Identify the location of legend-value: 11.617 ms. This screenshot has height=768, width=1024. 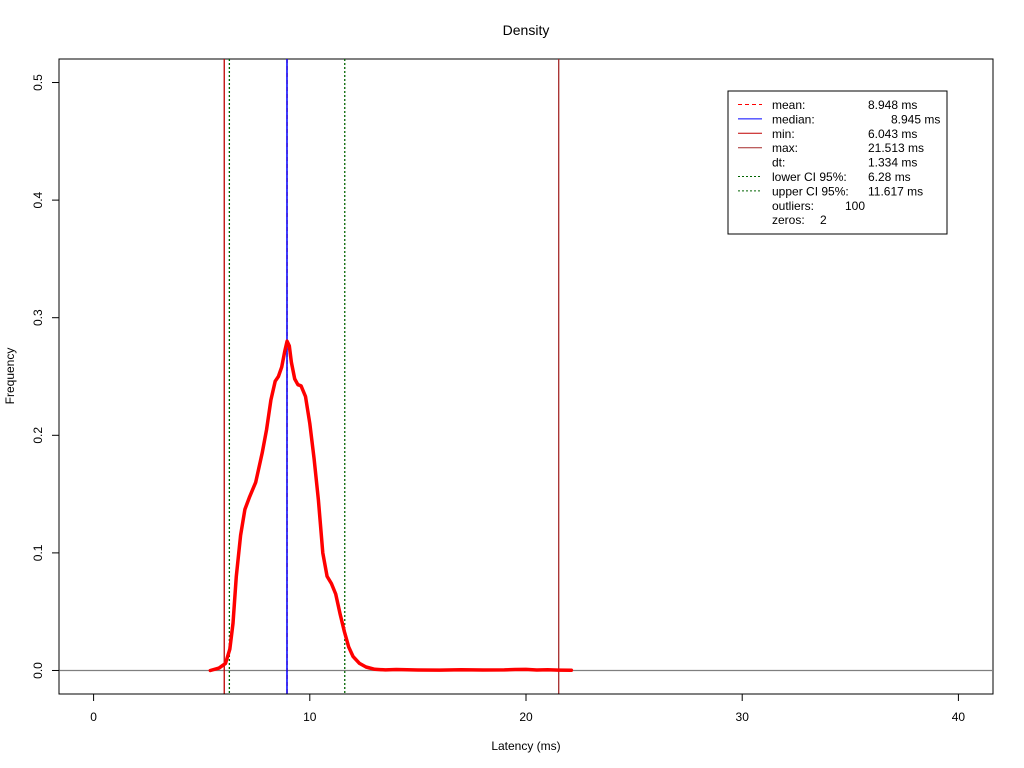
(895, 191).